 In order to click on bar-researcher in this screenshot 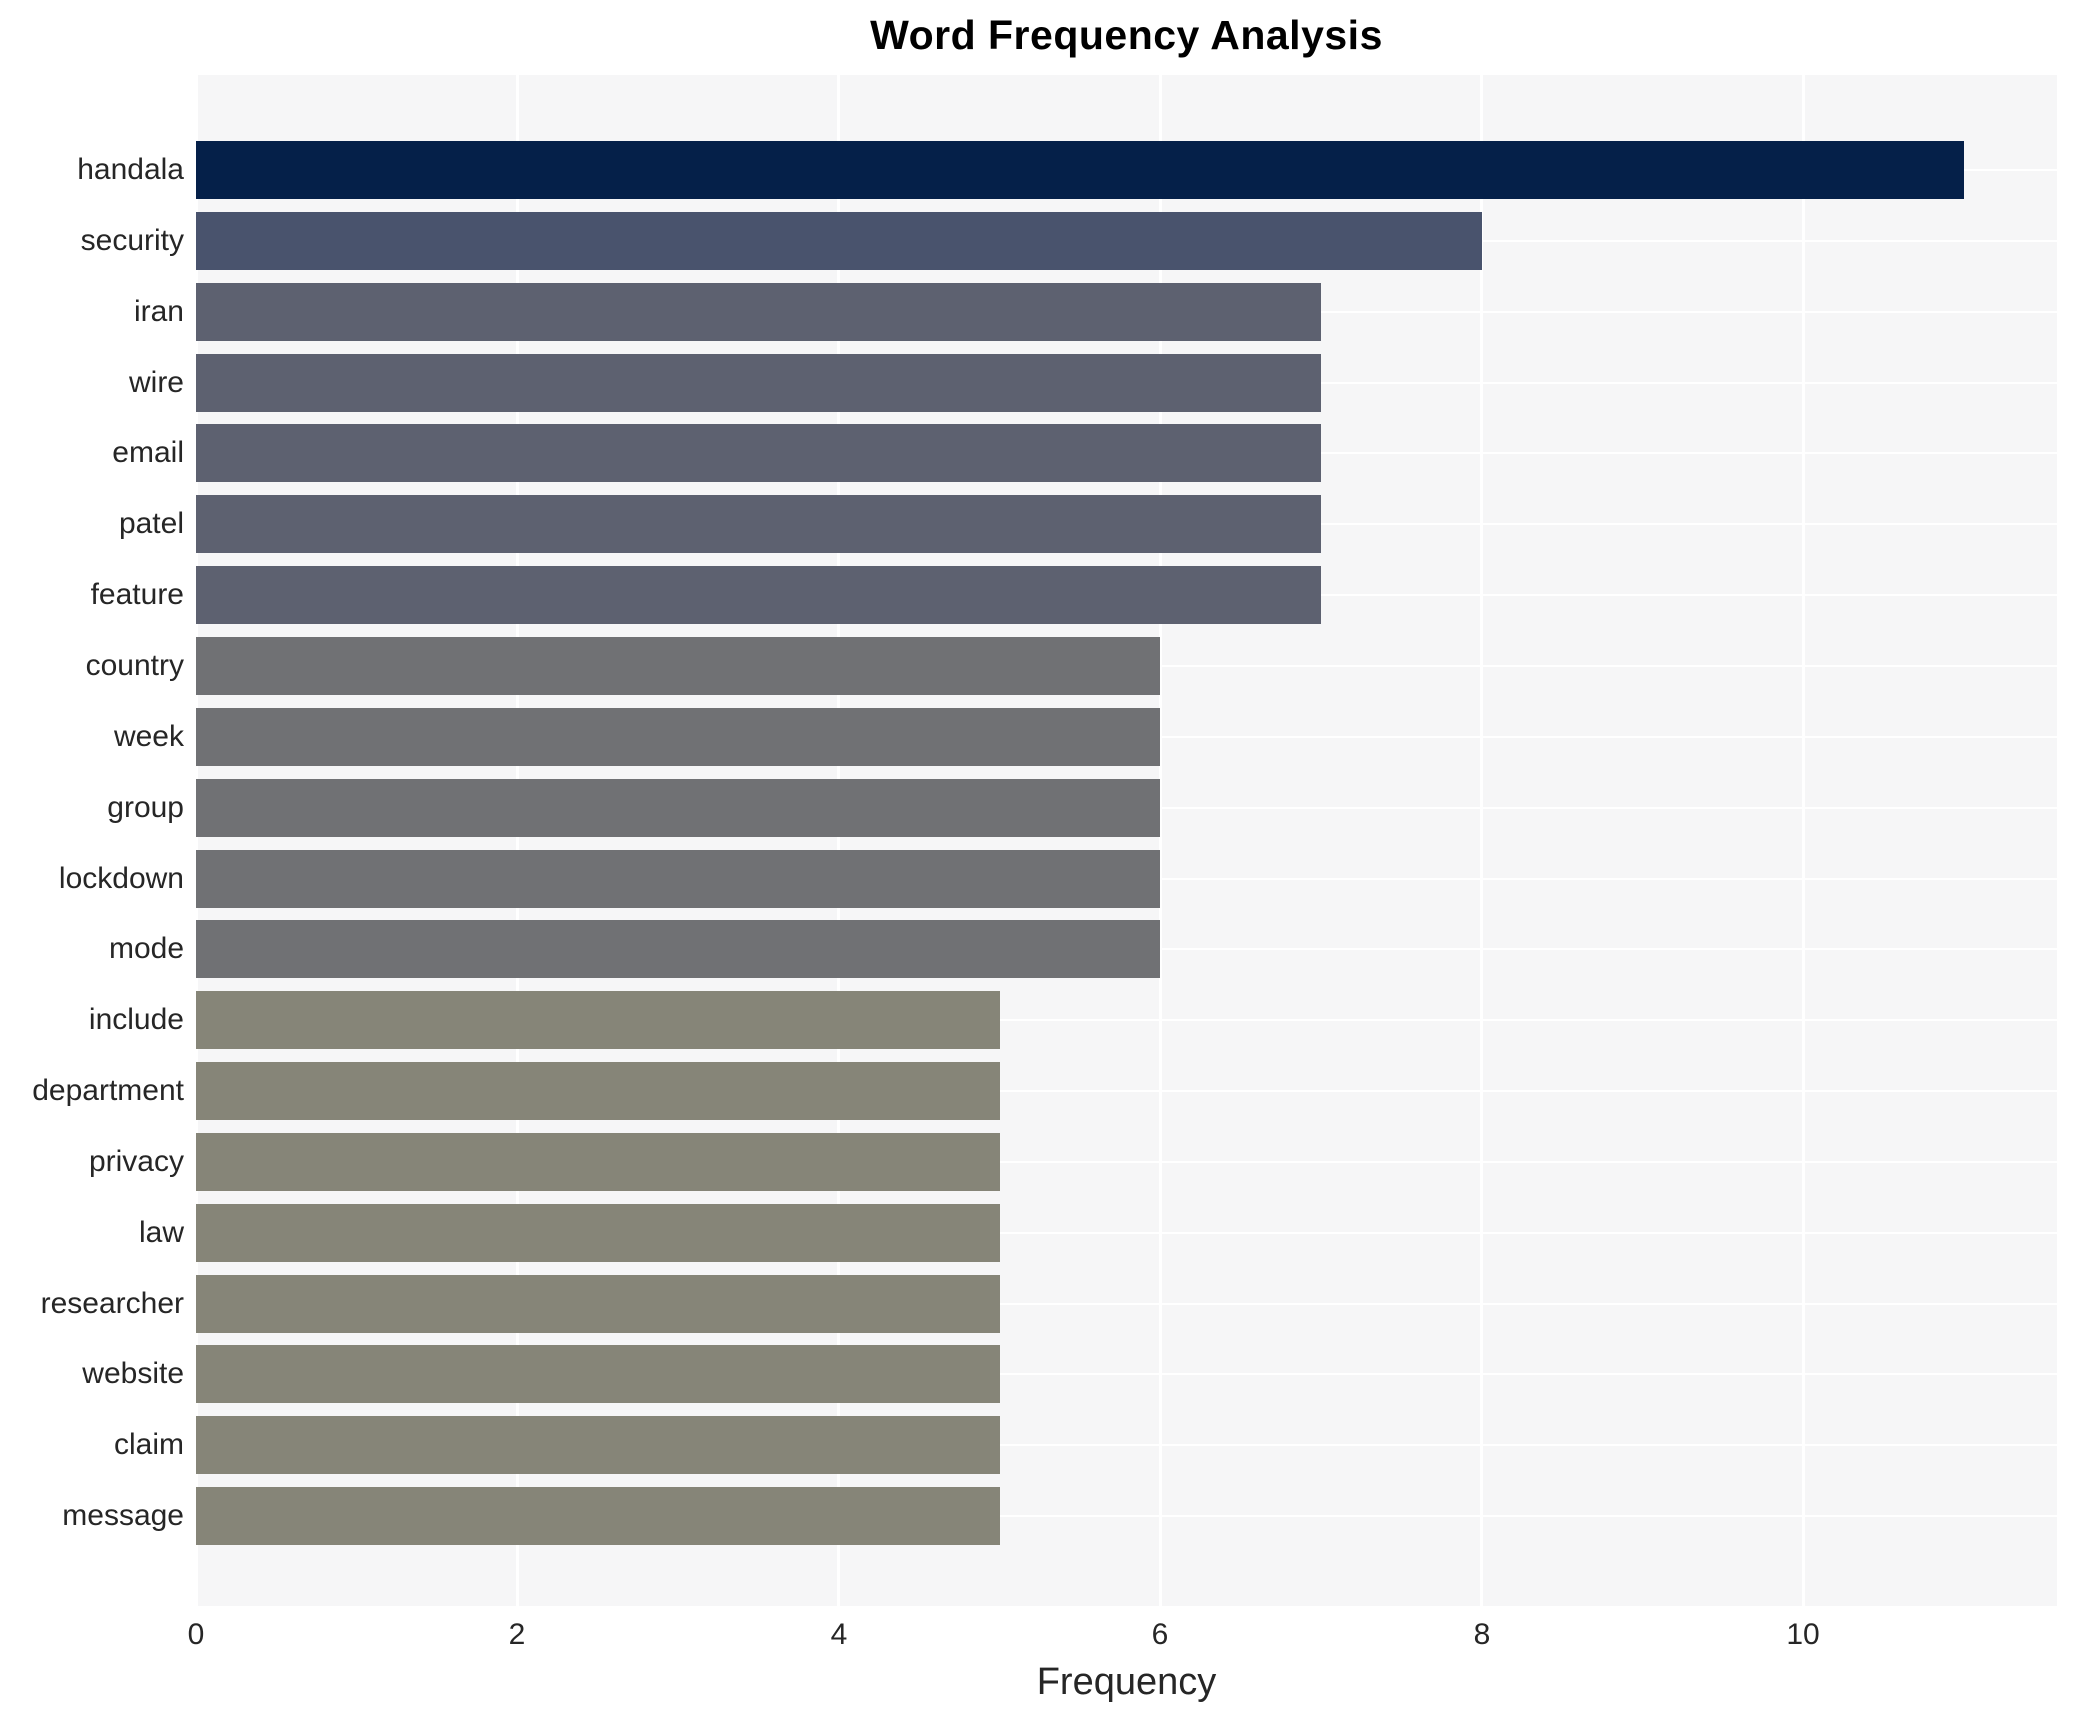, I will do `click(598, 1304)`.